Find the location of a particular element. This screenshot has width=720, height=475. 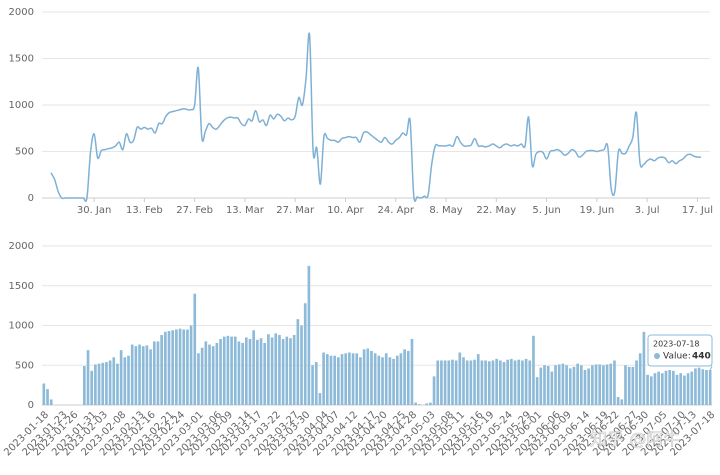

x-tick-label: 30. Jan is located at coordinates (94, 210).